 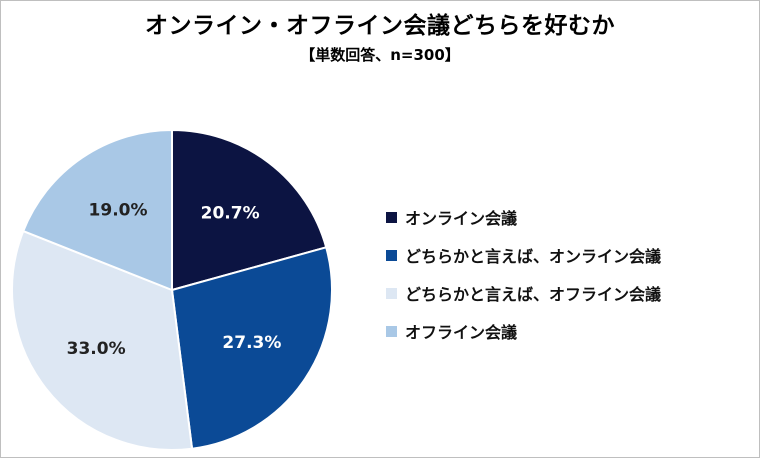 I want to click on pie-slice-offline, so click(x=97, y=210).